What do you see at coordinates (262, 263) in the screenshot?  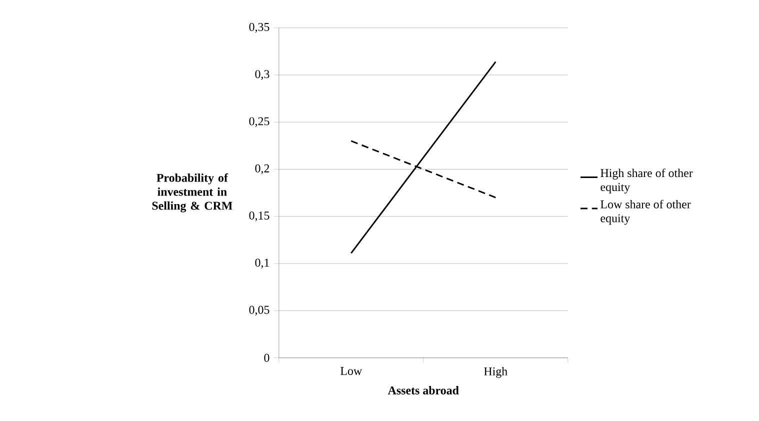 I see `y-tick-label: 0,1` at bounding box center [262, 263].